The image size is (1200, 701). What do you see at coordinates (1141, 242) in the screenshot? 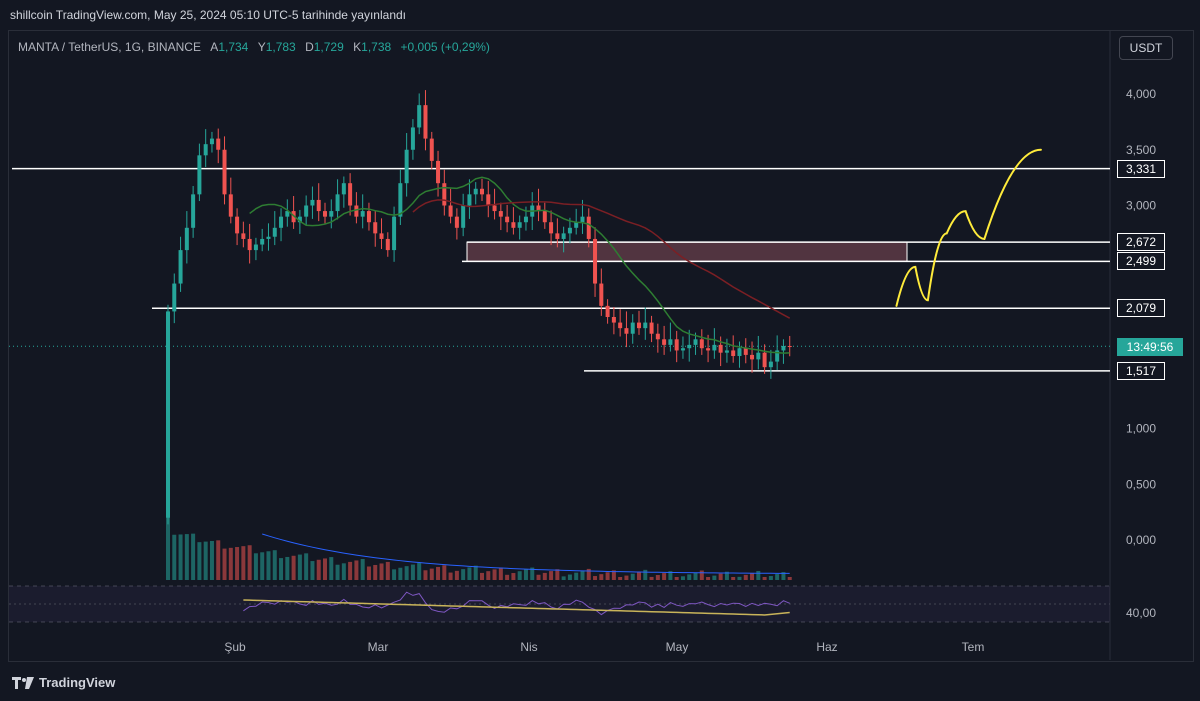
I see `level-label: 2,672` at bounding box center [1141, 242].